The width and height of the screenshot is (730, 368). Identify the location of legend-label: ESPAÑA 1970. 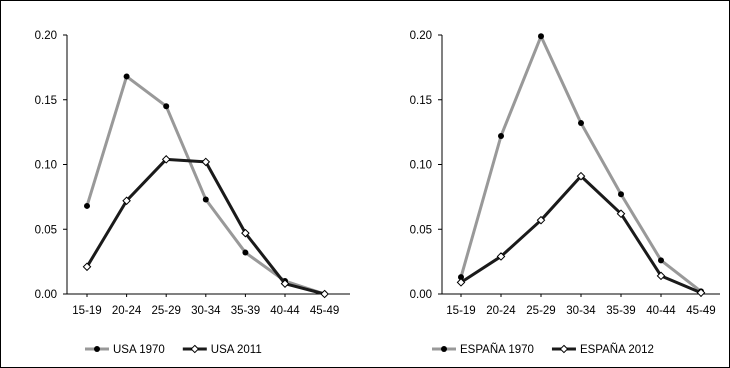
(497, 349).